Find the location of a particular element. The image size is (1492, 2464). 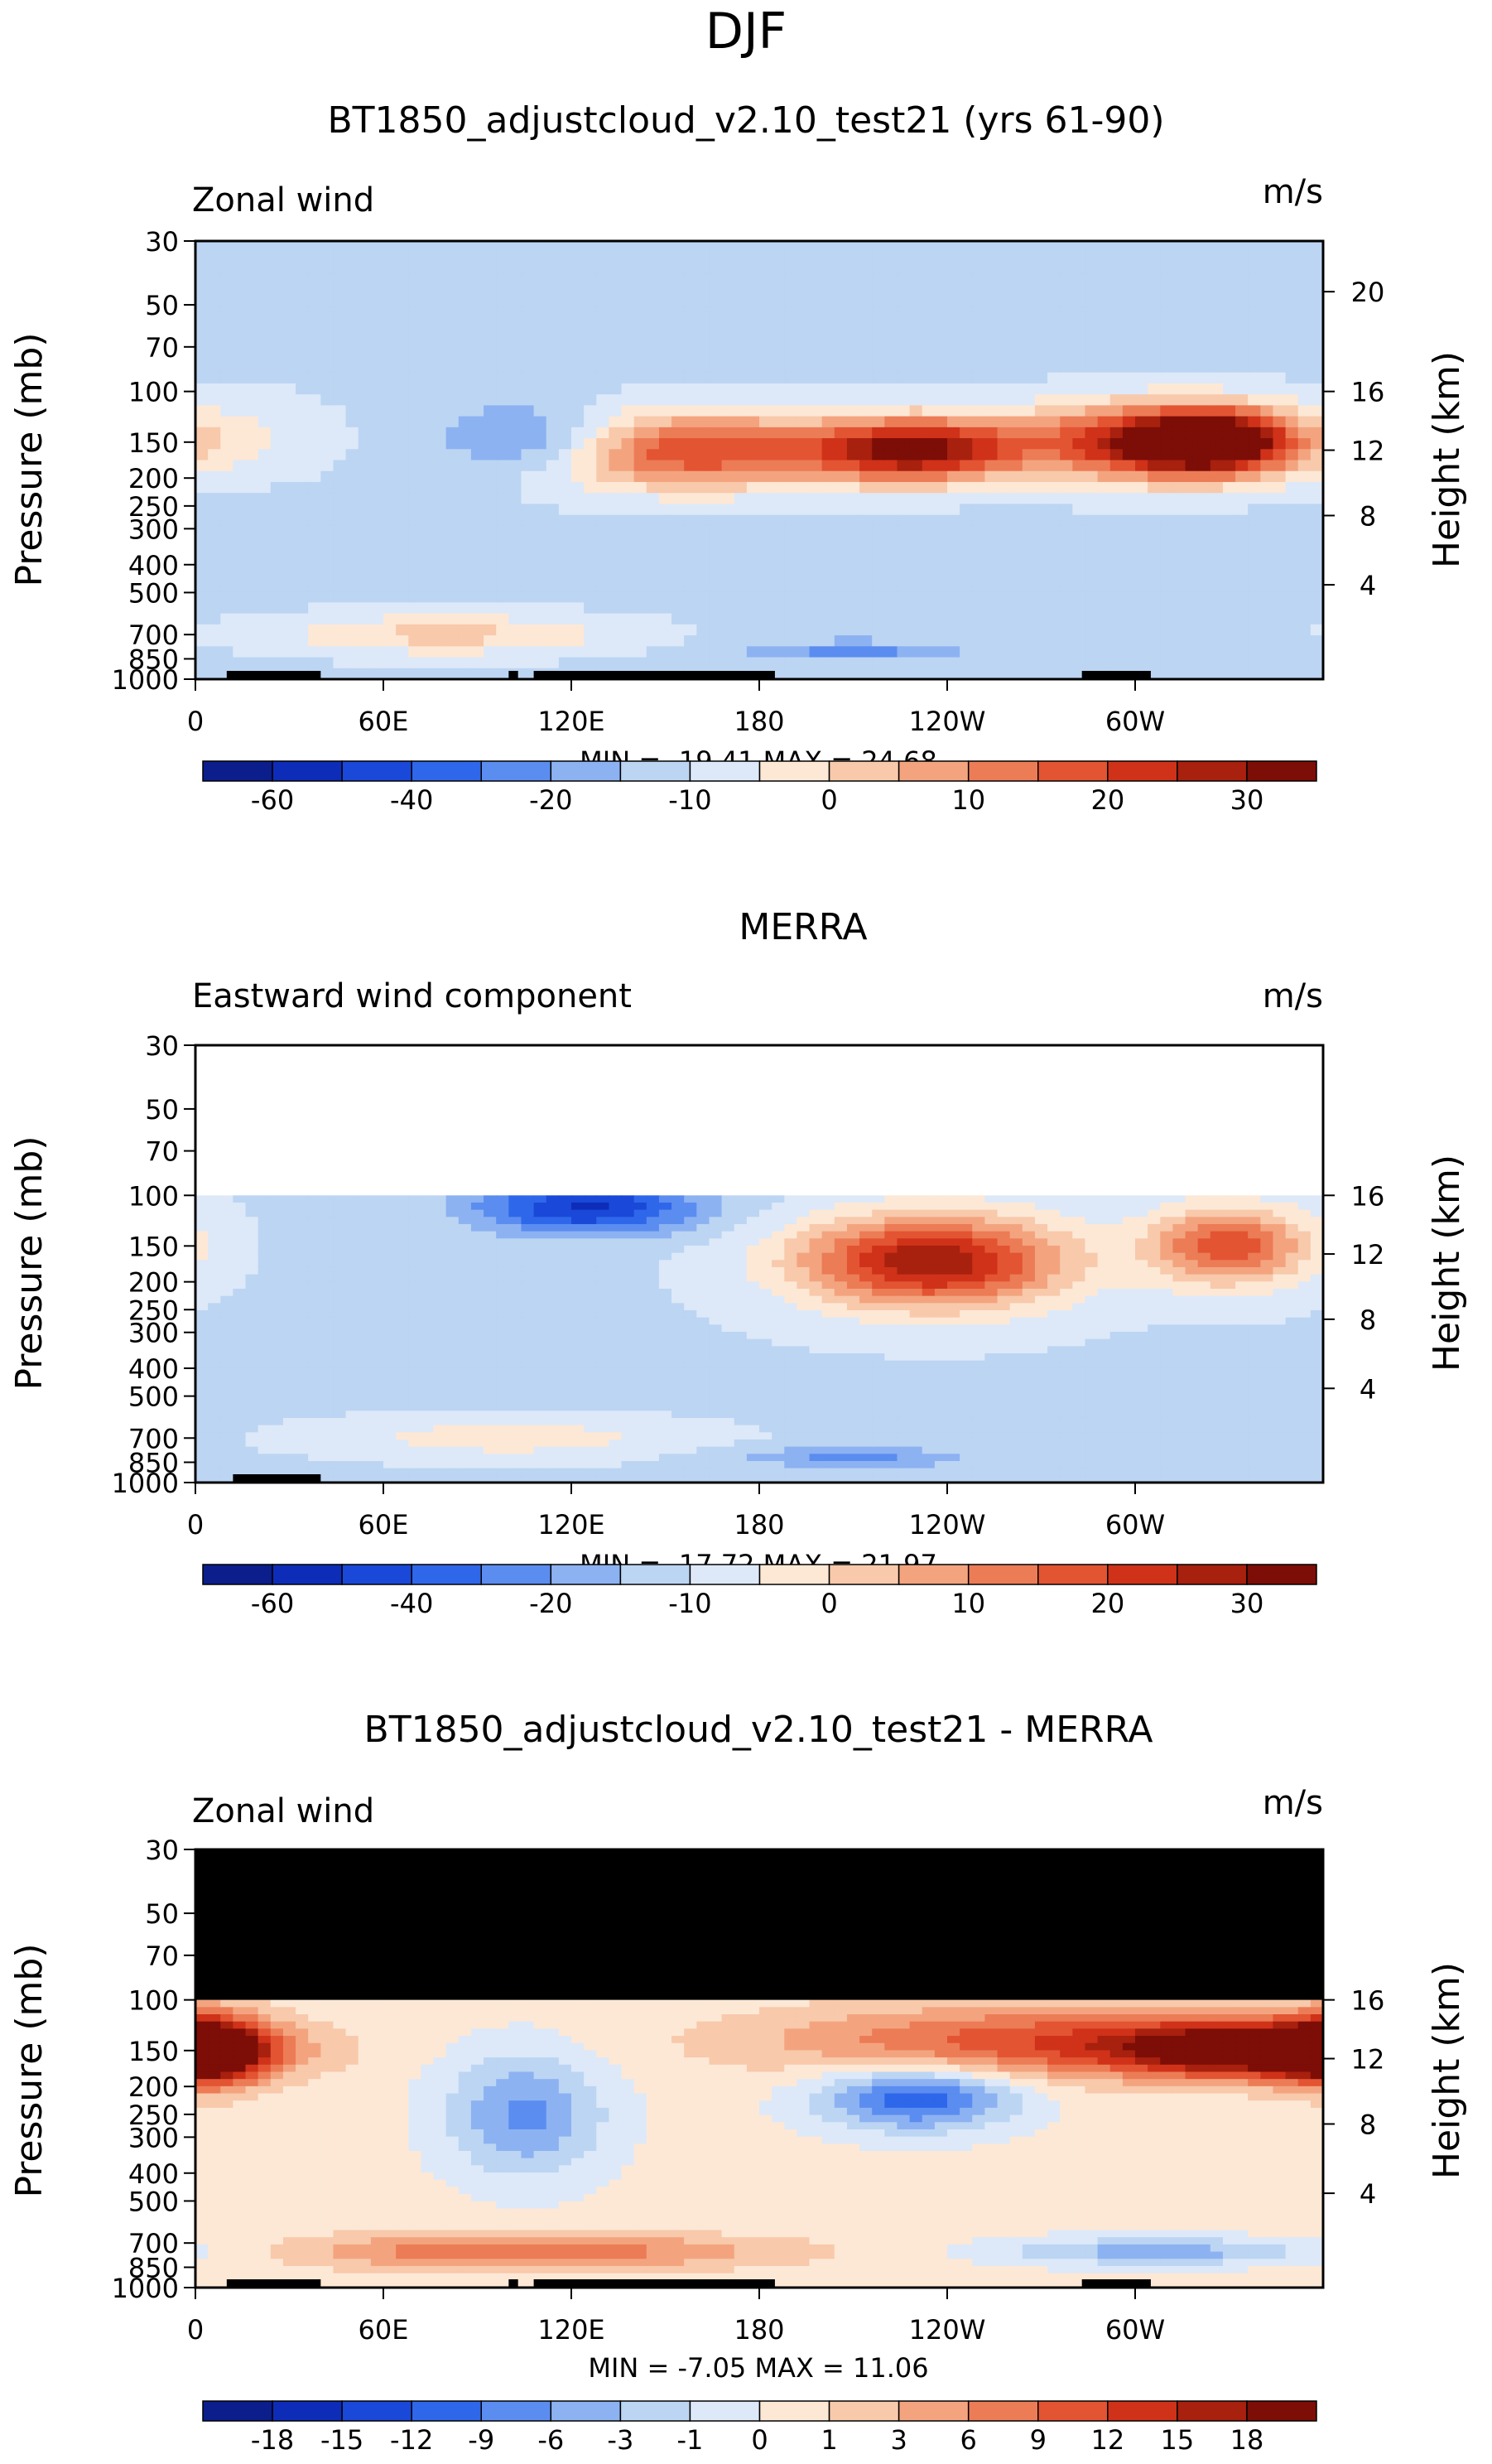

colorbar-label: 30 is located at coordinates (1247, 800).